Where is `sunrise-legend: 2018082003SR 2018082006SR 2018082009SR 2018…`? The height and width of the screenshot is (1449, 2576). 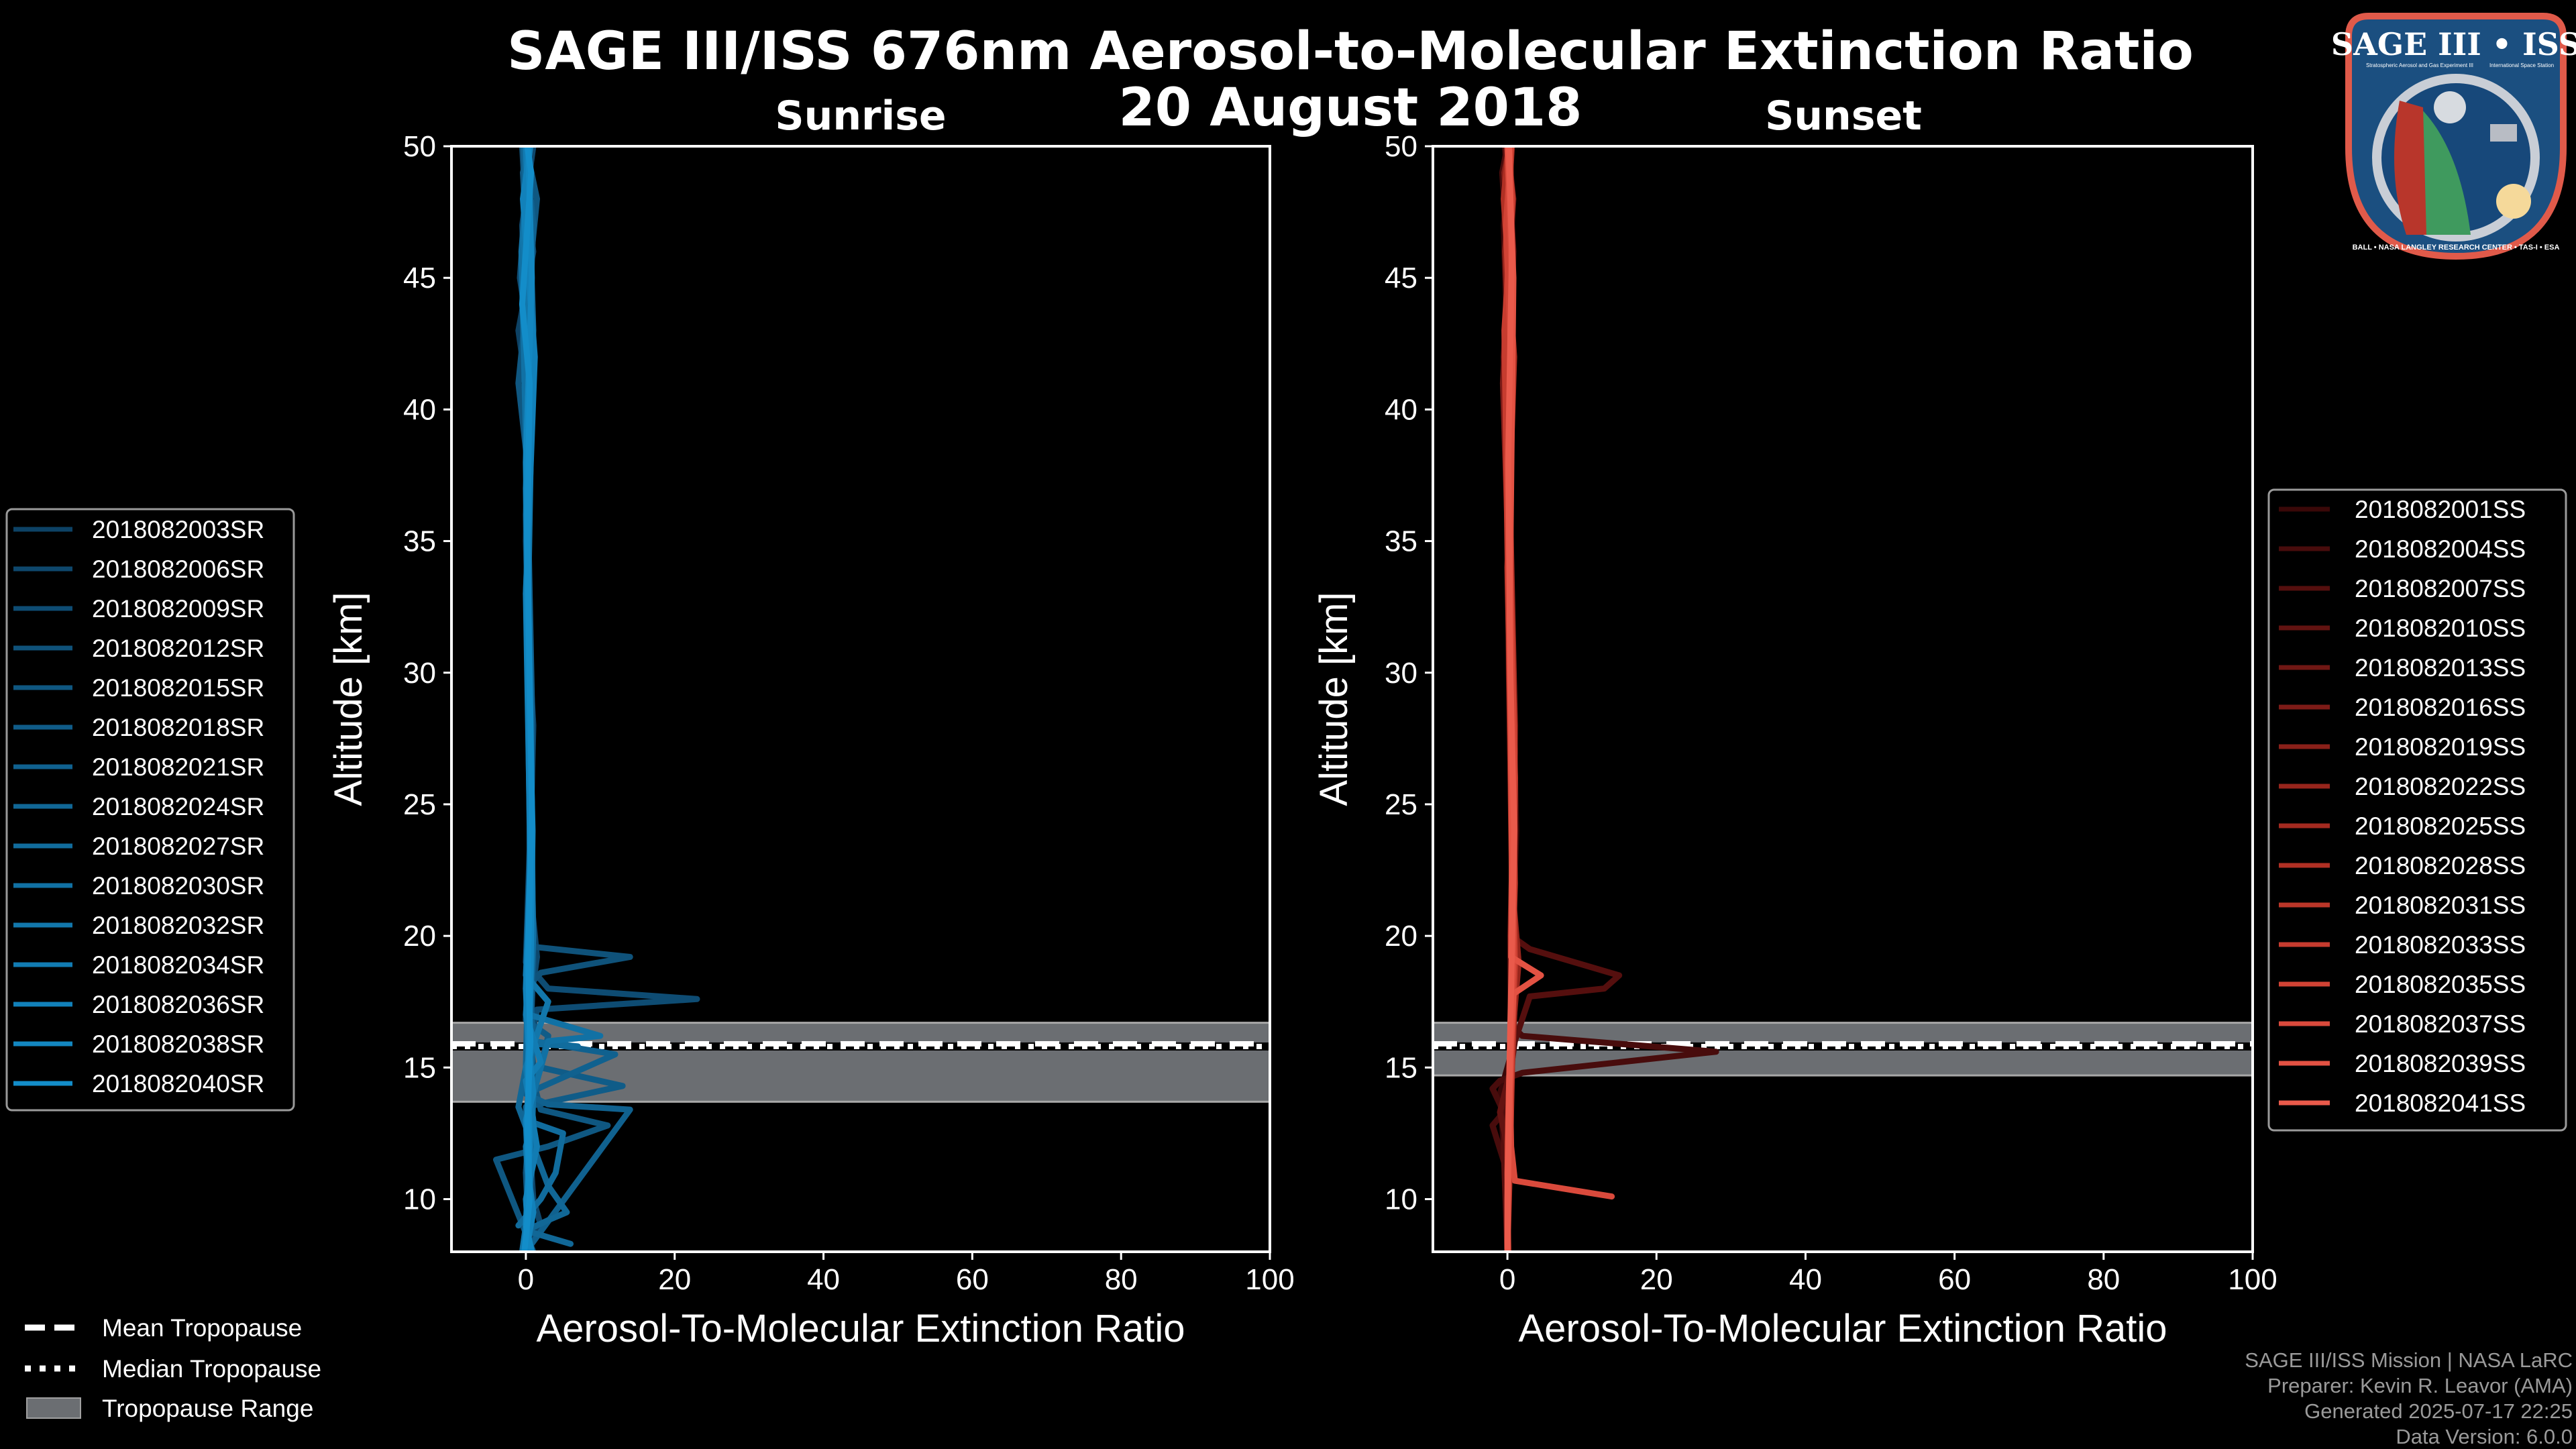 sunrise-legend: 2018082003SR 2018082006SR 2018082009SR 2018… is located at coordinates (150, 810).